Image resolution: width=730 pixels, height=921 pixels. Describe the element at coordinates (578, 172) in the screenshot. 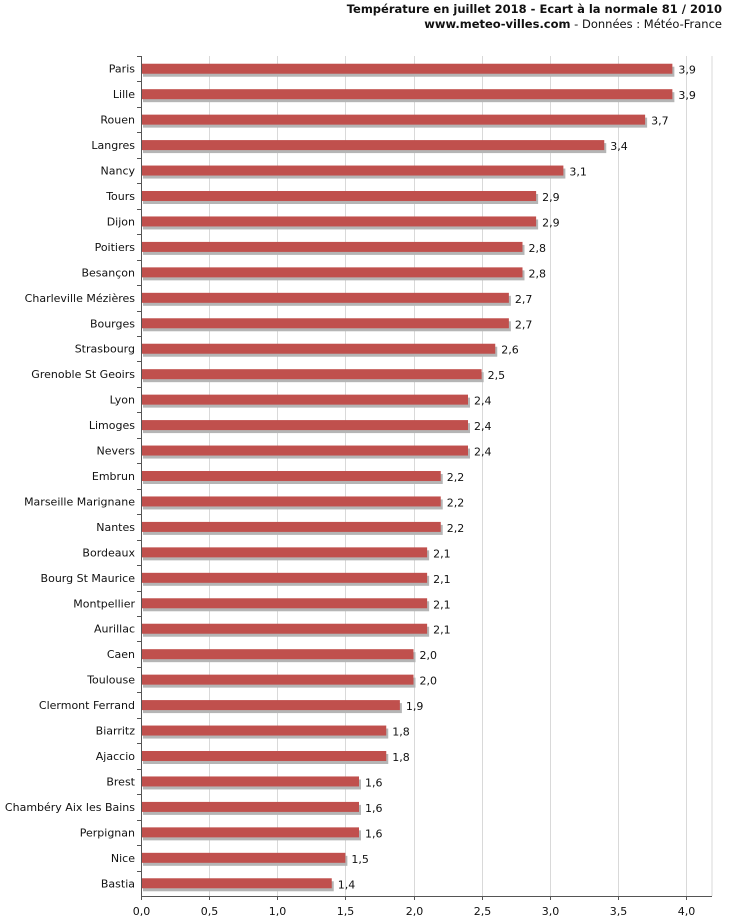

I see `value-label: 3,1` at that location.